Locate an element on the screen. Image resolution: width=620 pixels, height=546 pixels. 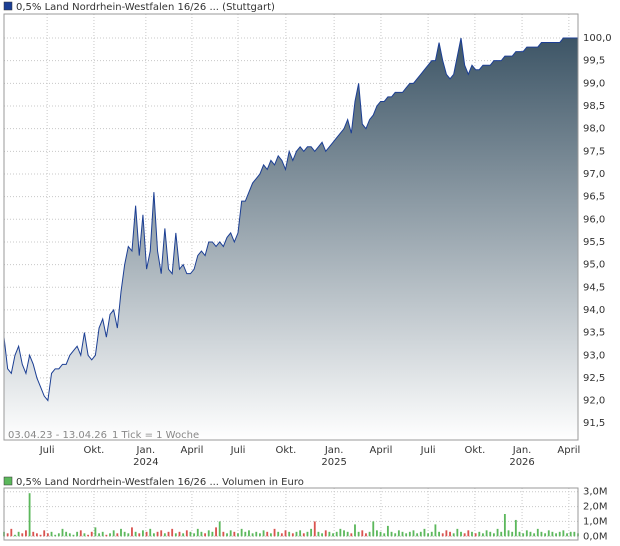
x-year-label: 2025 is located at coordinates (333, 462).